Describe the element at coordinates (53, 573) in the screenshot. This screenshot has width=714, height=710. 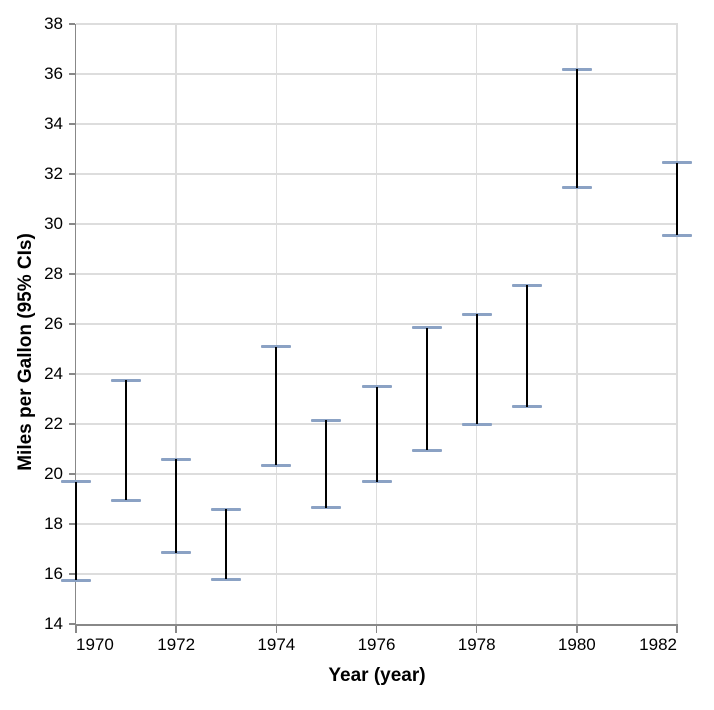
I see `y-tick-label: 16` at that location.